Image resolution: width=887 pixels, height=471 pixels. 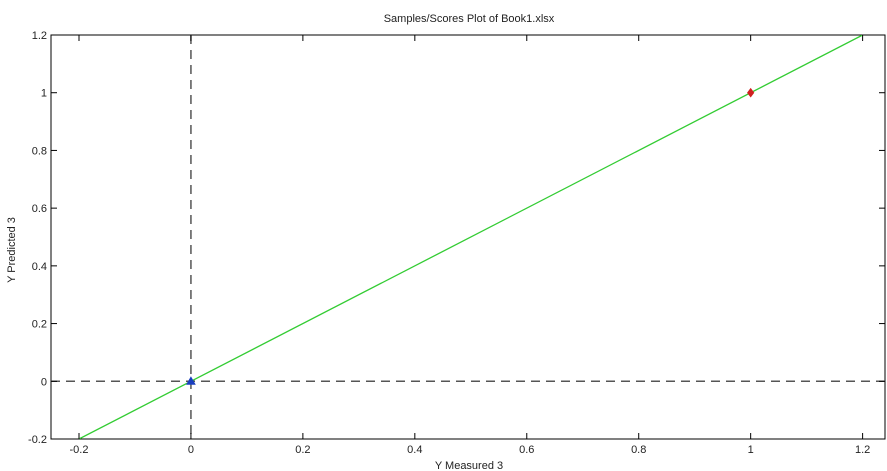 I want to click on y-tick-label: 0.6, so click(x=39, y=209).